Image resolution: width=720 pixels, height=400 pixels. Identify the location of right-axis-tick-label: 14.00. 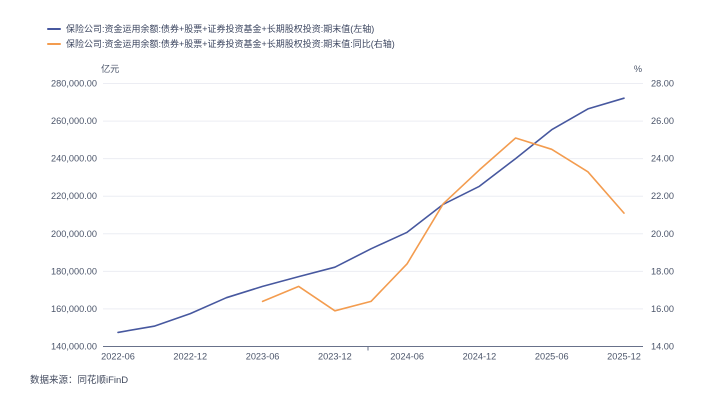
(662, 347).